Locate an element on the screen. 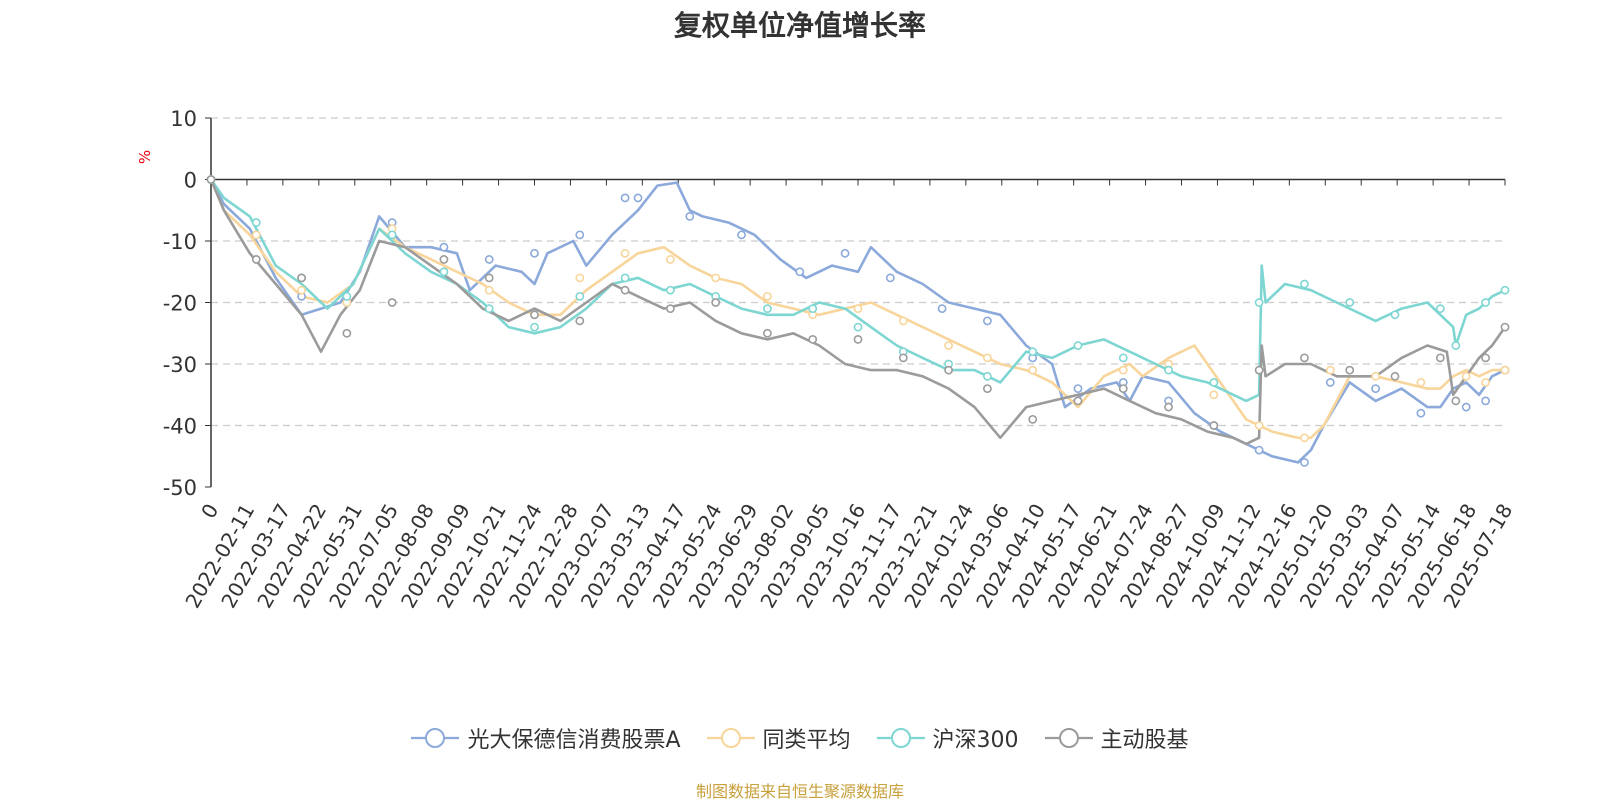 This screenshot has height=802, width=1600. x-tick-label: 0 is located at coordinates (209, 511).